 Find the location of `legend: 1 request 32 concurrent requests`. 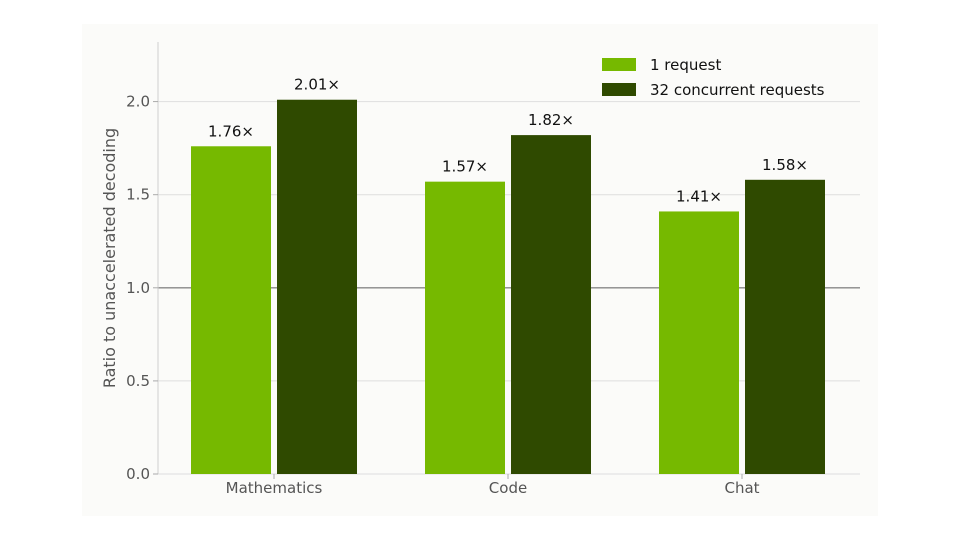

legend: 1 request 32 concurrent requests is located at coordinates (713, 77).